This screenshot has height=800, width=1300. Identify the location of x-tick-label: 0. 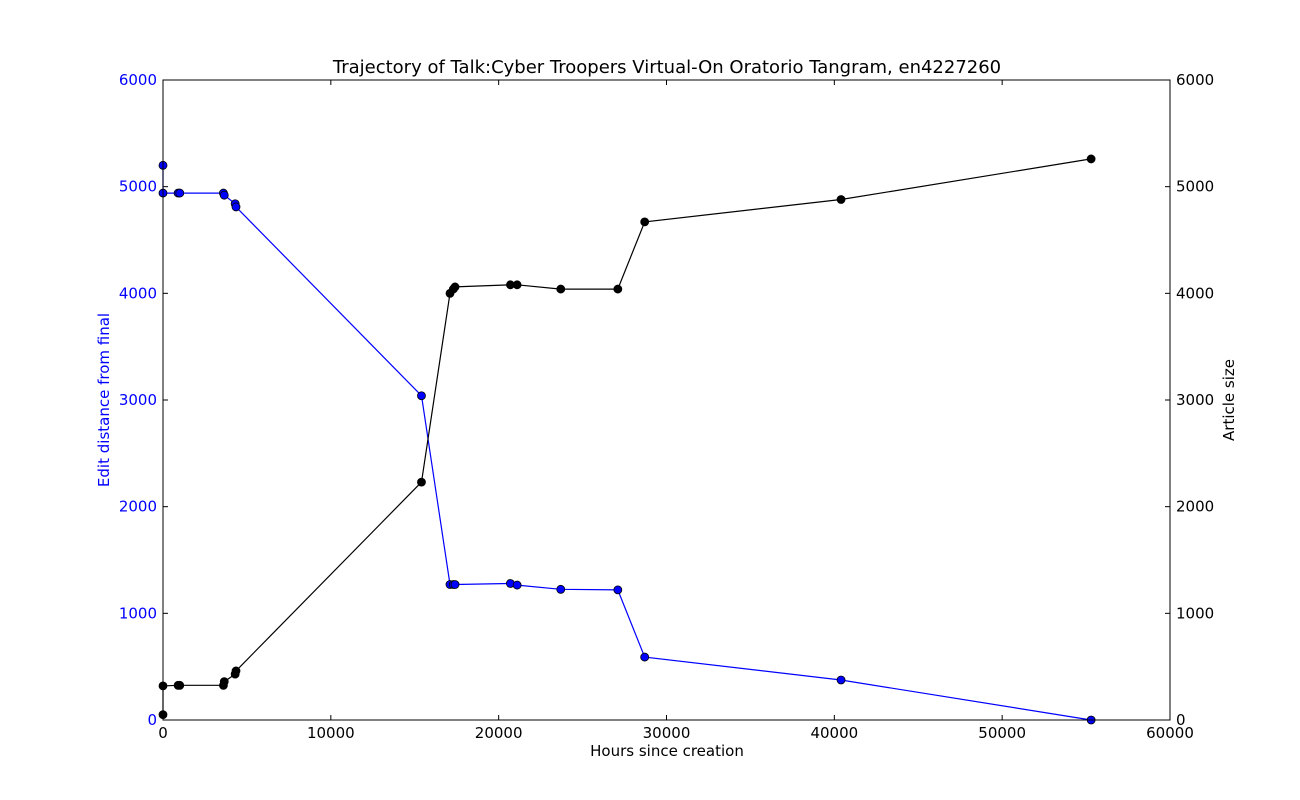
(163, 733).